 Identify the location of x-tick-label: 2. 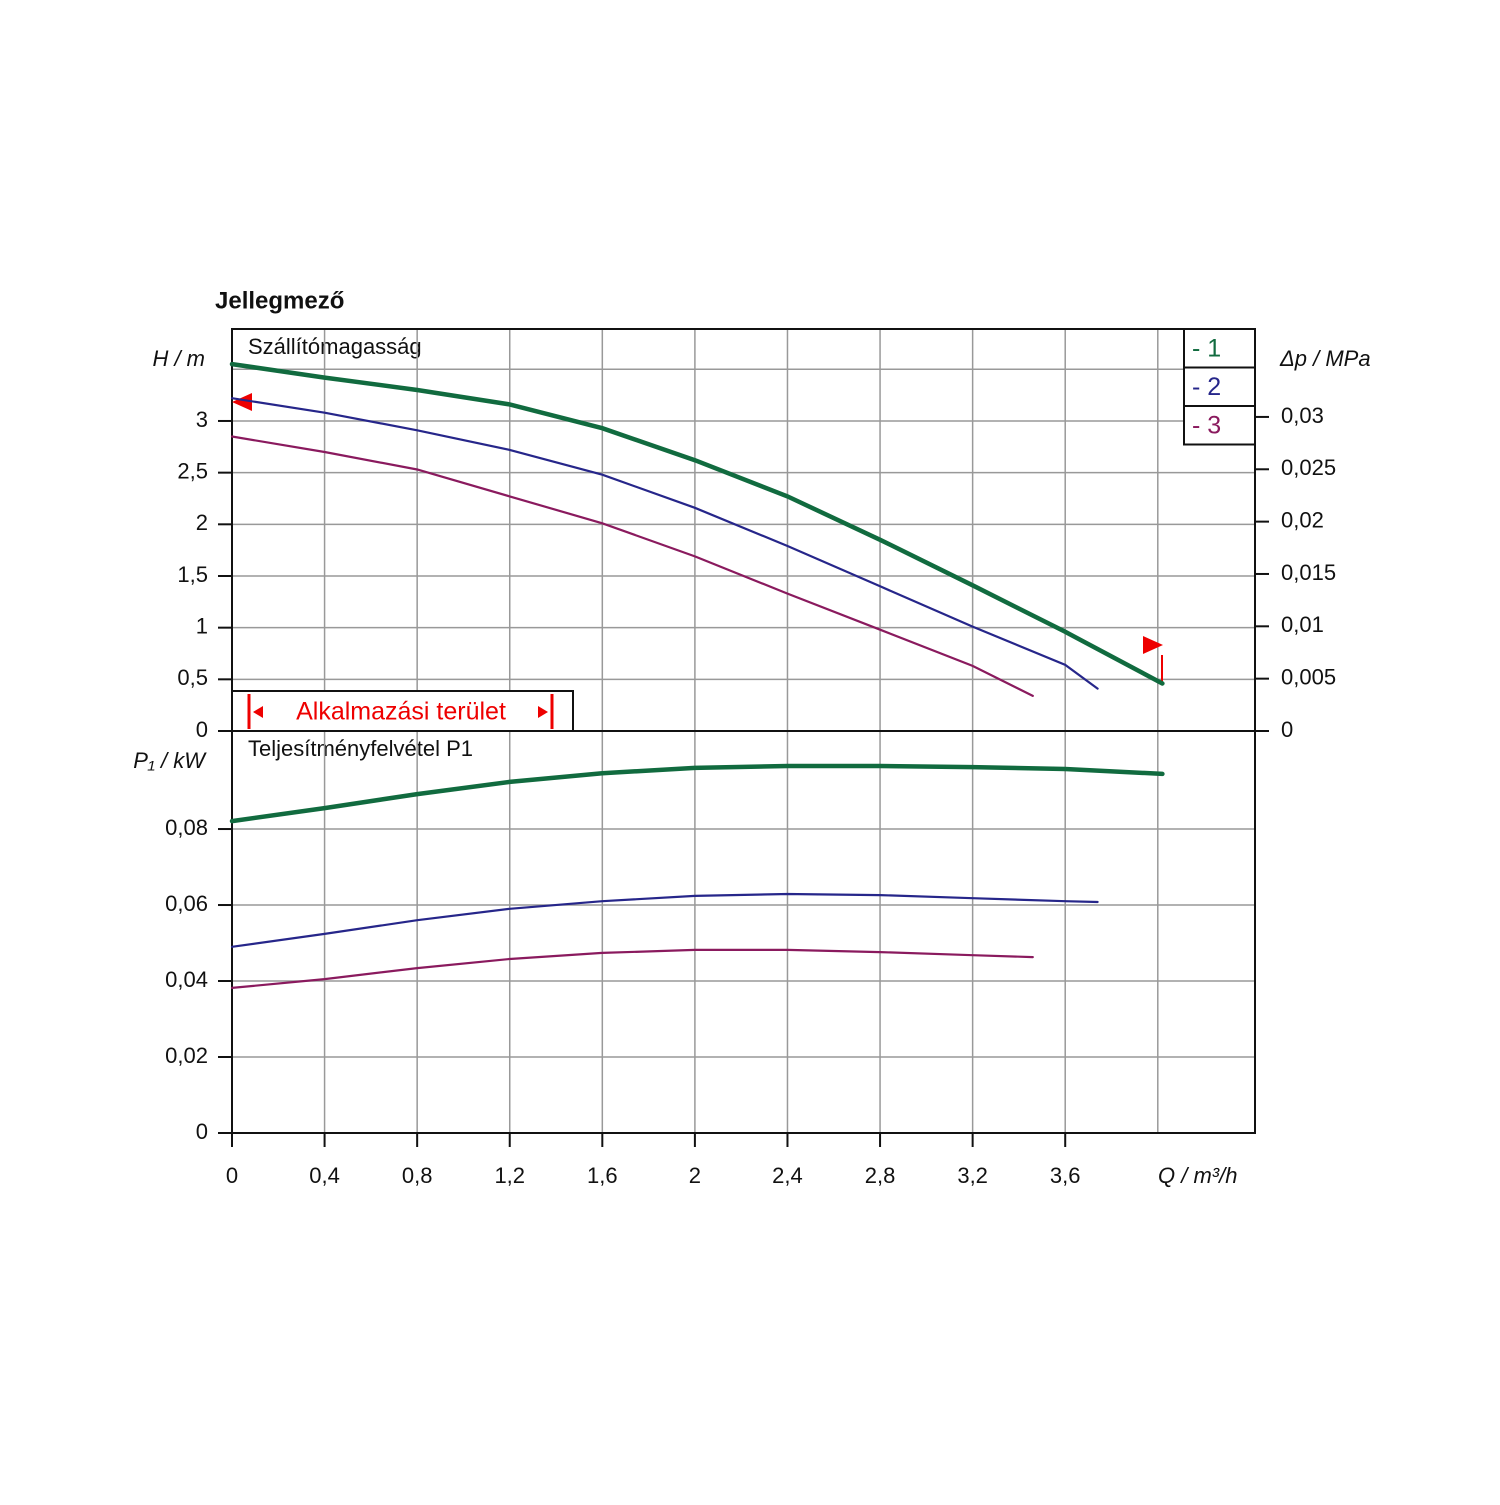
(695, 1175).